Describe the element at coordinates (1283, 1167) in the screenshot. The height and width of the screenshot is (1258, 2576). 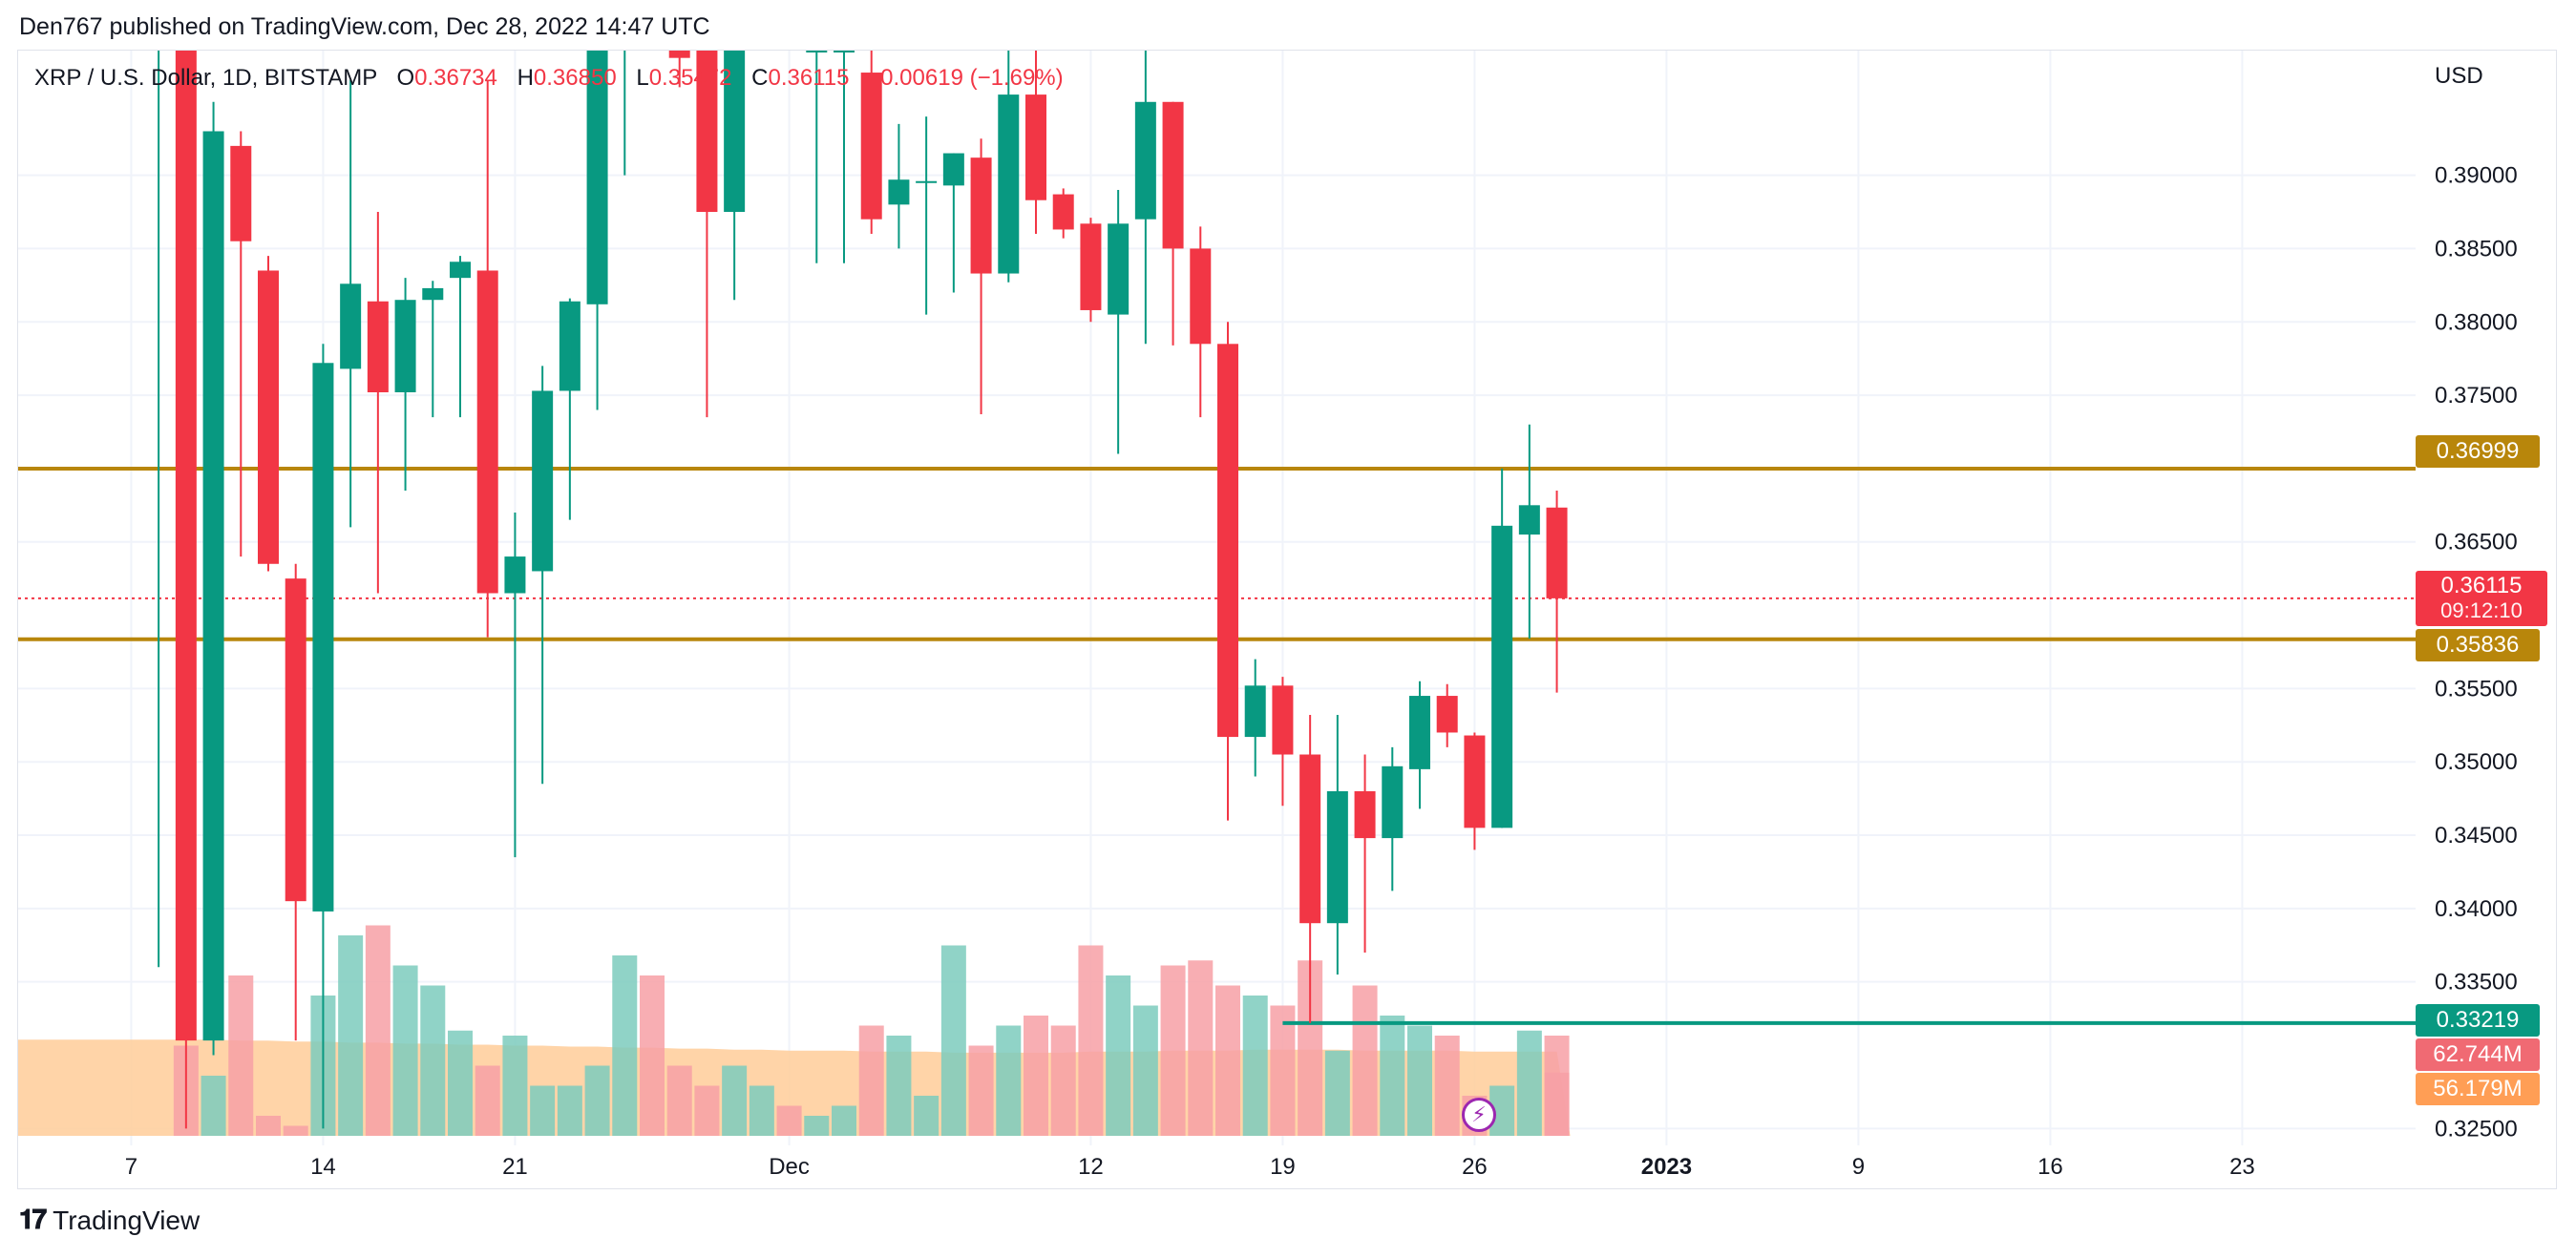
I see `time-tick-label: 19` at that location.